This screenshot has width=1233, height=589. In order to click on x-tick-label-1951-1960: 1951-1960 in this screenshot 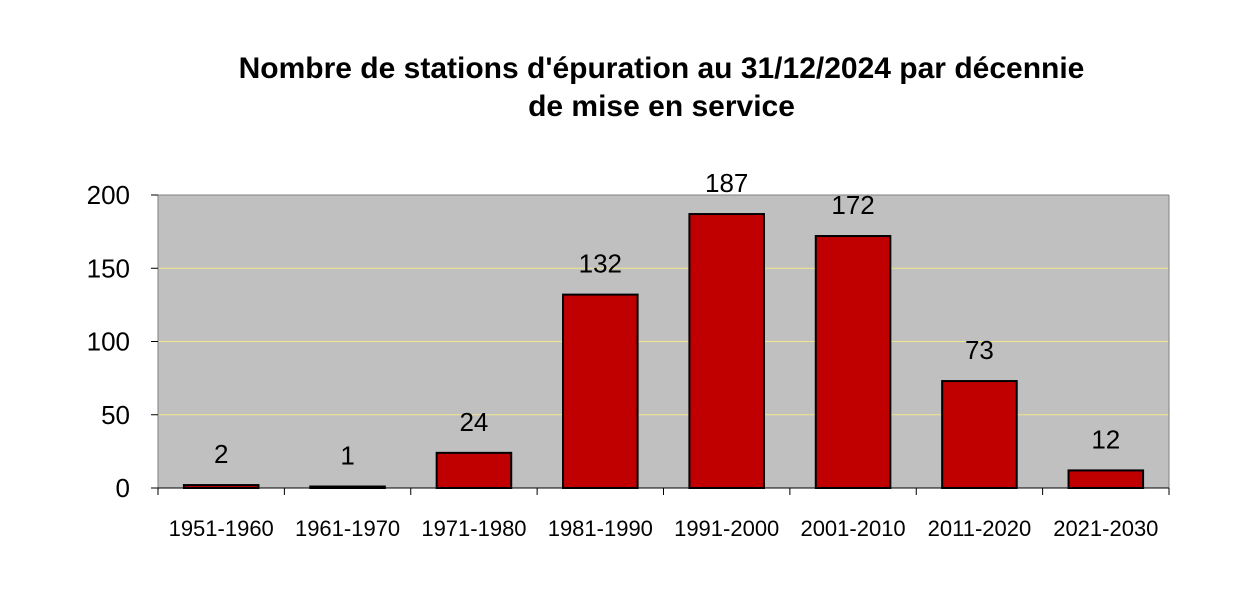, I will do `click(221, 528)`.